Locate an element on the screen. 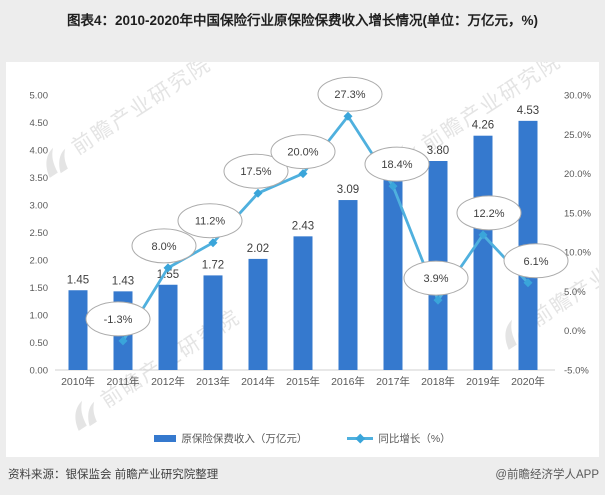 The image size is (605, 495). callout-label: 11.2% is located at coordinates (210, 222).